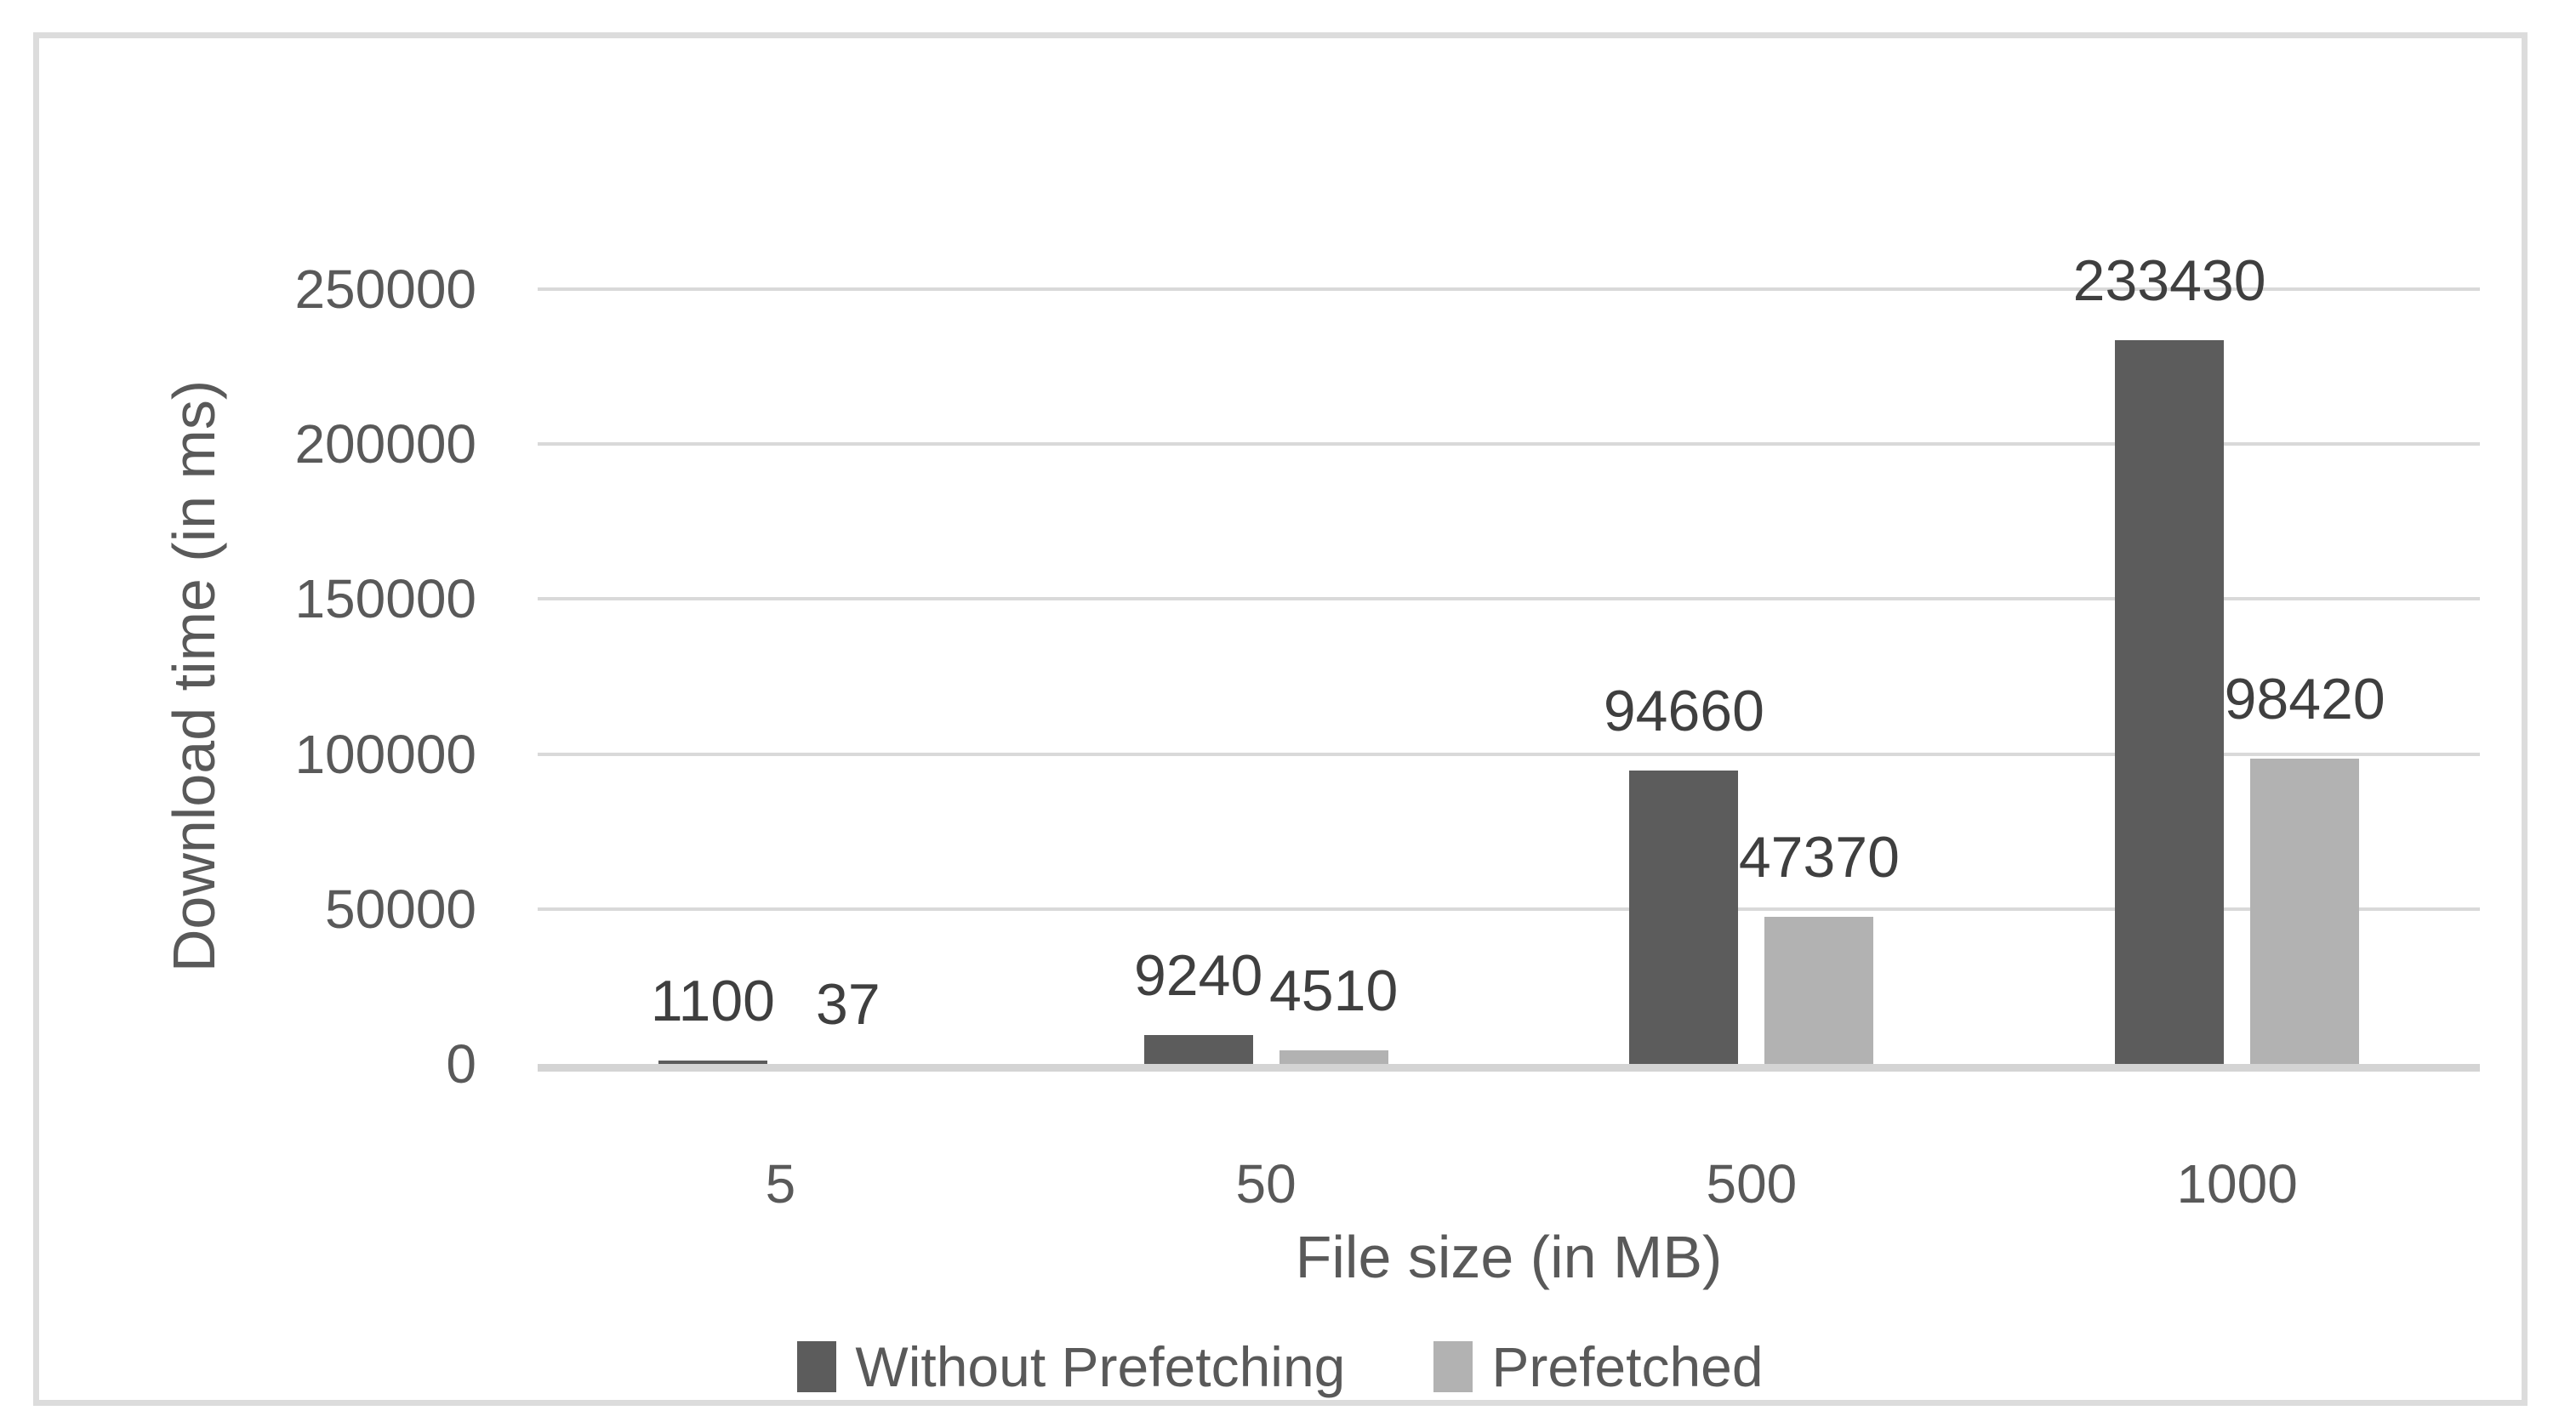 The image size is (2576, 1422). I want to click on legend: Without Prefetching Prefetched, so click(1281, 1366).